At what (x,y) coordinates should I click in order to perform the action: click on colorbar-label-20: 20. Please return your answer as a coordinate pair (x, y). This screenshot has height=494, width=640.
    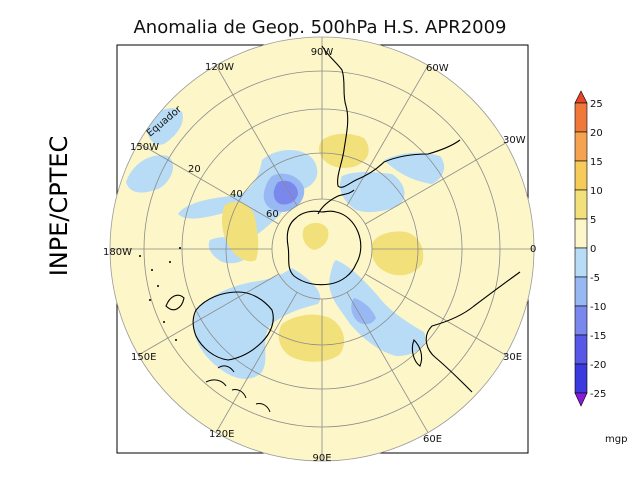
    Looking at the image, I should click on (596, 133).